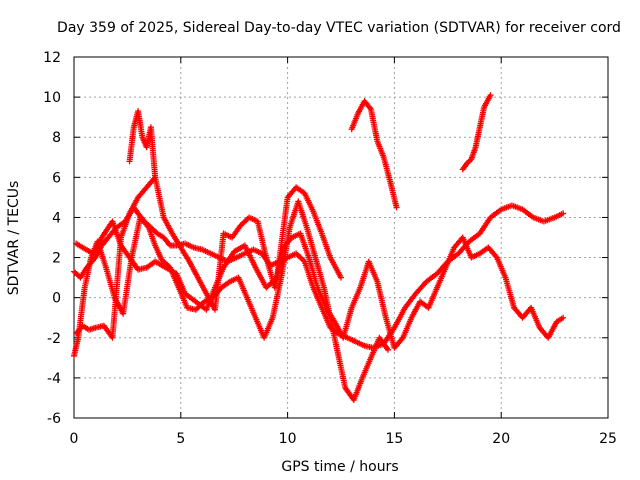 The image size is (640, 480). Describe the element at coordinates (288, 439) in the screenshot. I see `x-tick-label: 10` at that location.